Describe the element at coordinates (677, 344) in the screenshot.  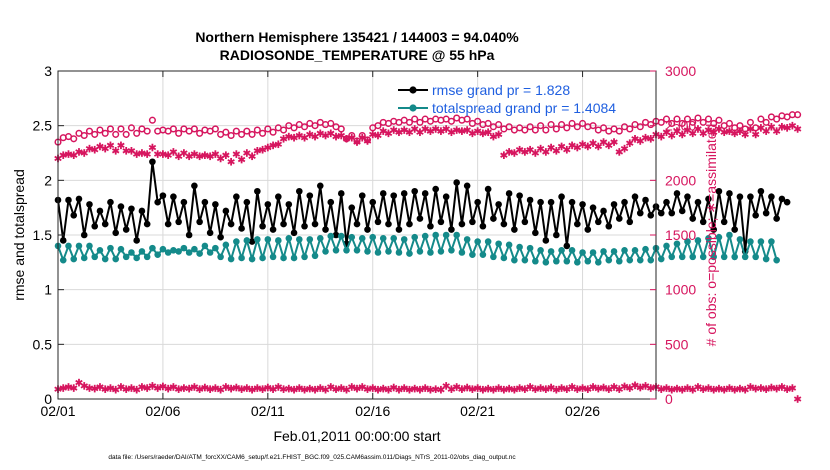
I see `y-tick-label-right: 500` at that location.